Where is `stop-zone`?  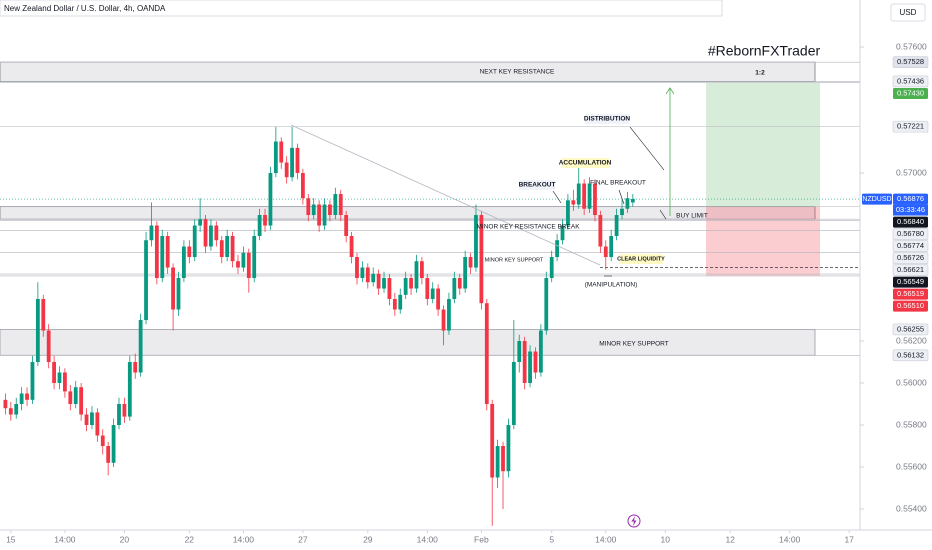 stop-zone is located at coordinates (763, 241).